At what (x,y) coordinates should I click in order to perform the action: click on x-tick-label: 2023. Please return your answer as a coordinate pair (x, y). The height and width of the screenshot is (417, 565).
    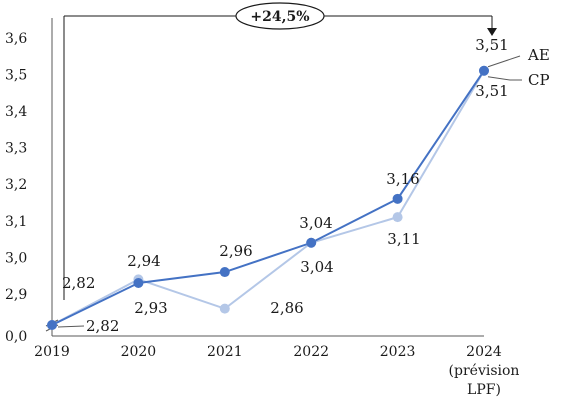
    Looking at the image, I should click on (398, 352).